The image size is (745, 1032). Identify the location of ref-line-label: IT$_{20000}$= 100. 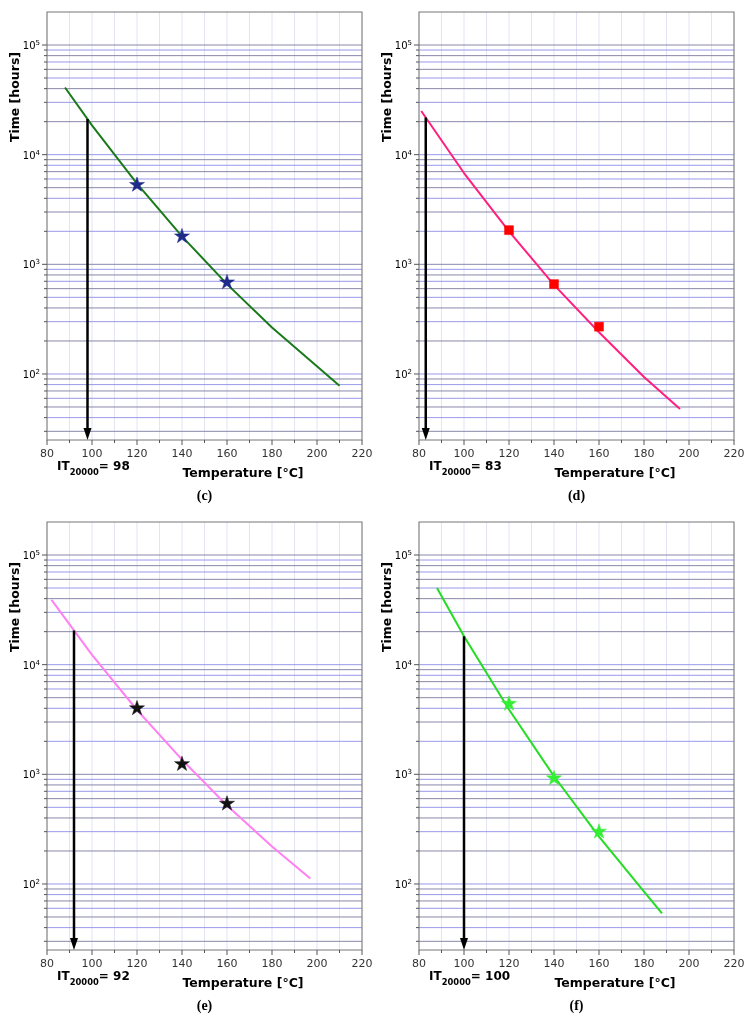
(470, 978).